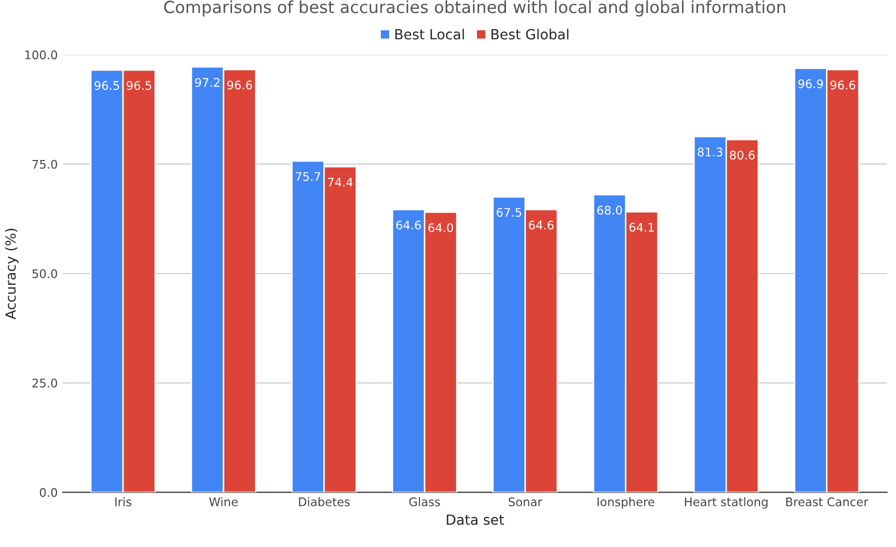 The height and width of the screenshot is (547, 896). Describe the element at coordinates (429, 34) in the screenshot. I see `legend-label: Best Local` at that location.